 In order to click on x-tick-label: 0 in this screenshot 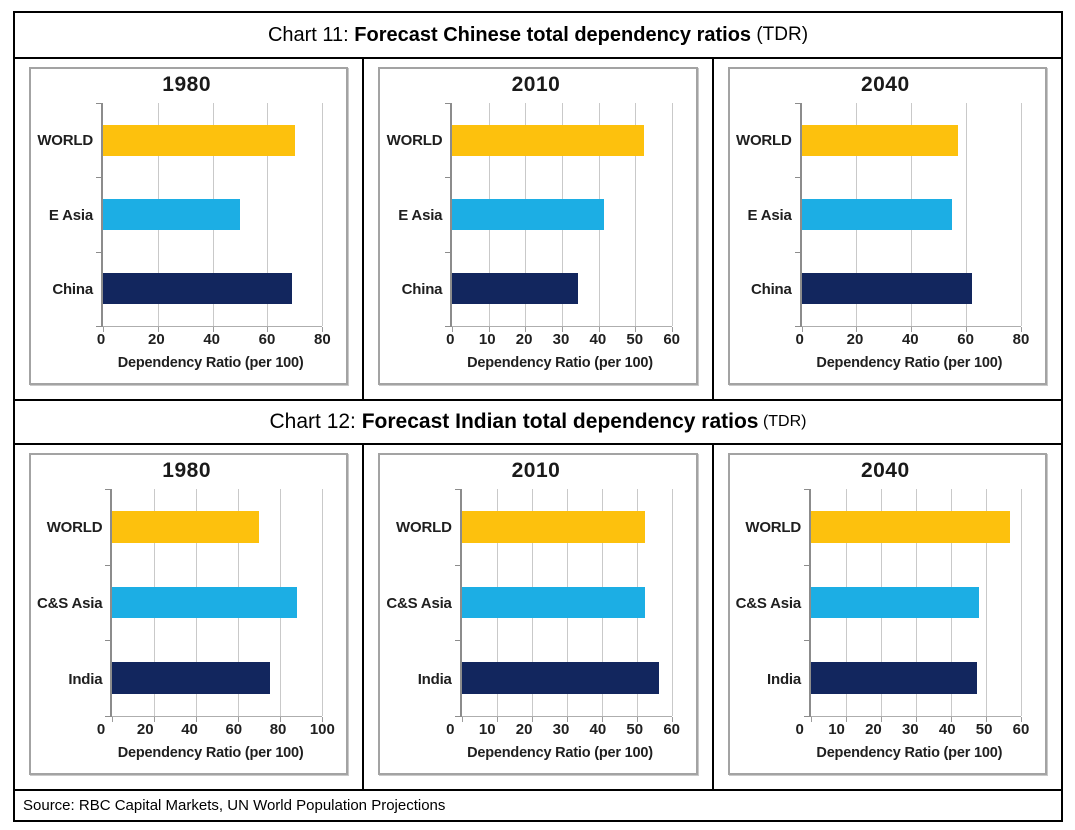, I will do `click(101, 339)`.